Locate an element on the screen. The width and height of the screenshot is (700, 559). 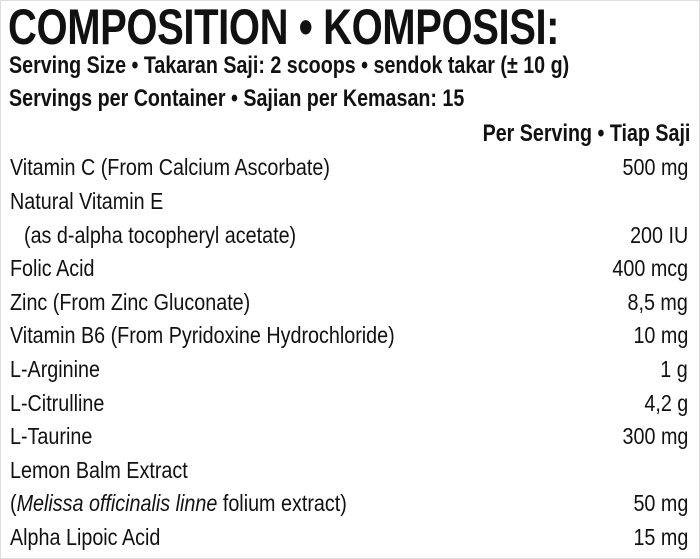
table-row: L-Citrulline 4,2 g is located at coordinates (350, 405).